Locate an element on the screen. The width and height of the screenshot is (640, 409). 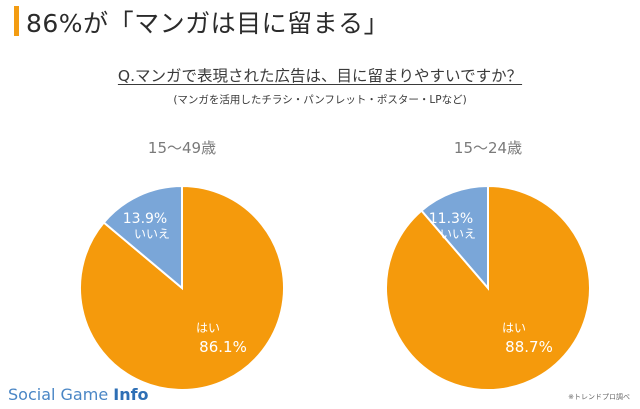
pie-category-label-yes-left: はい is located at coordinates (208, 328).